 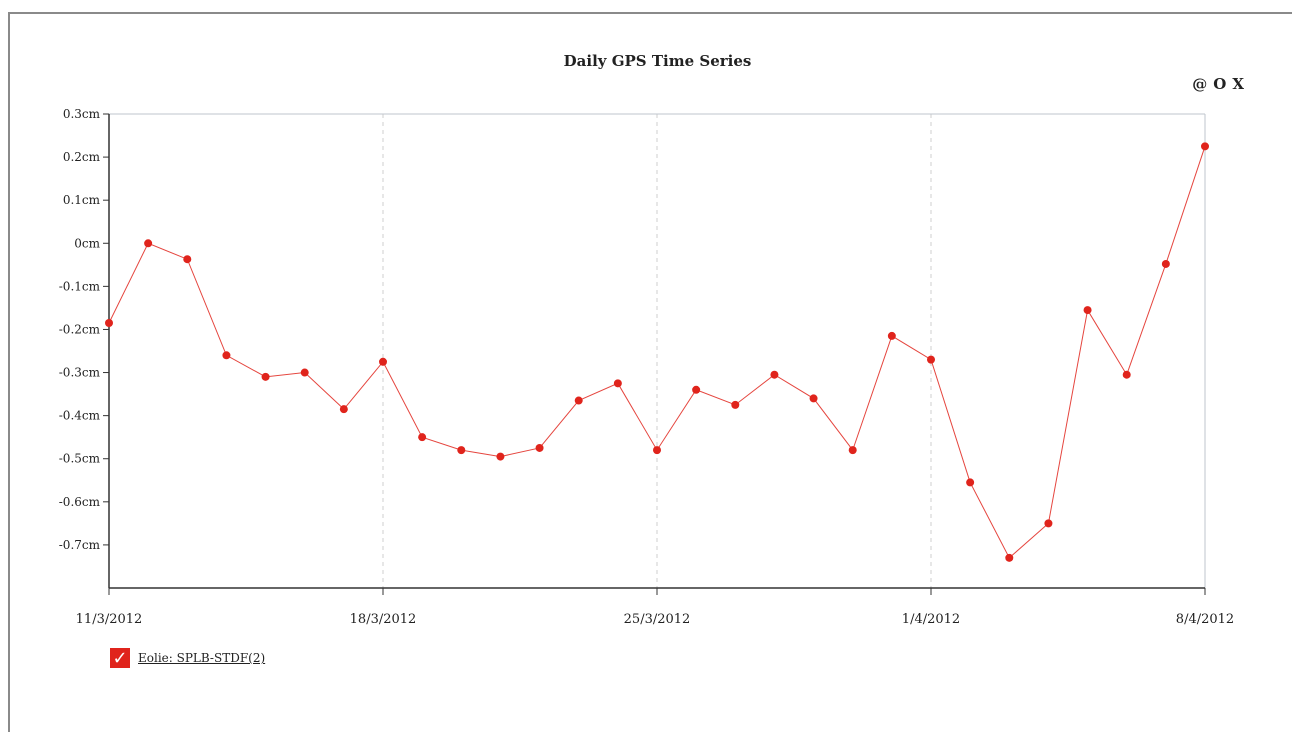 I want to click on y-tick-label: 0.3cm, so click(x=82, y=114).